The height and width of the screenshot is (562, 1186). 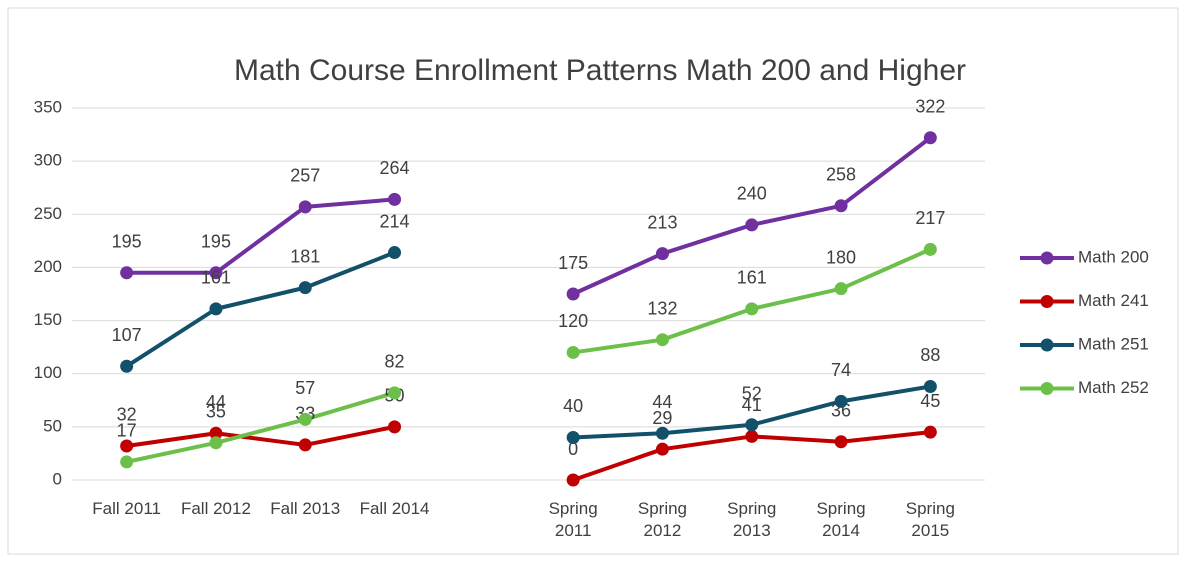 I want to click on data-label: 0, so click(x=573, y=449).